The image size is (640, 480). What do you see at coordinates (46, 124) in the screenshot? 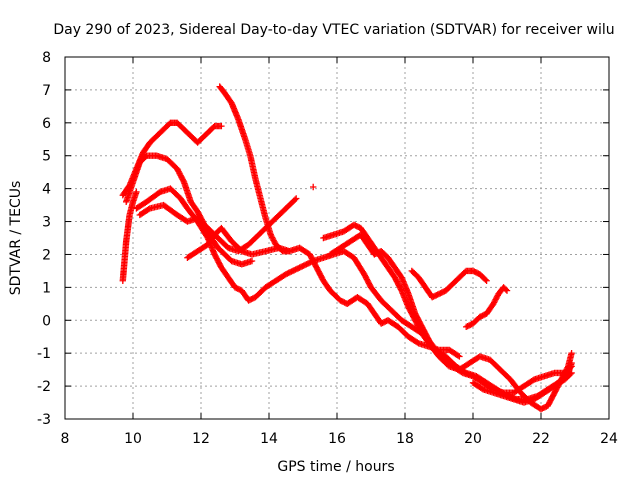
I see `y-tick-label: 6` at bounding box center [46, 124].